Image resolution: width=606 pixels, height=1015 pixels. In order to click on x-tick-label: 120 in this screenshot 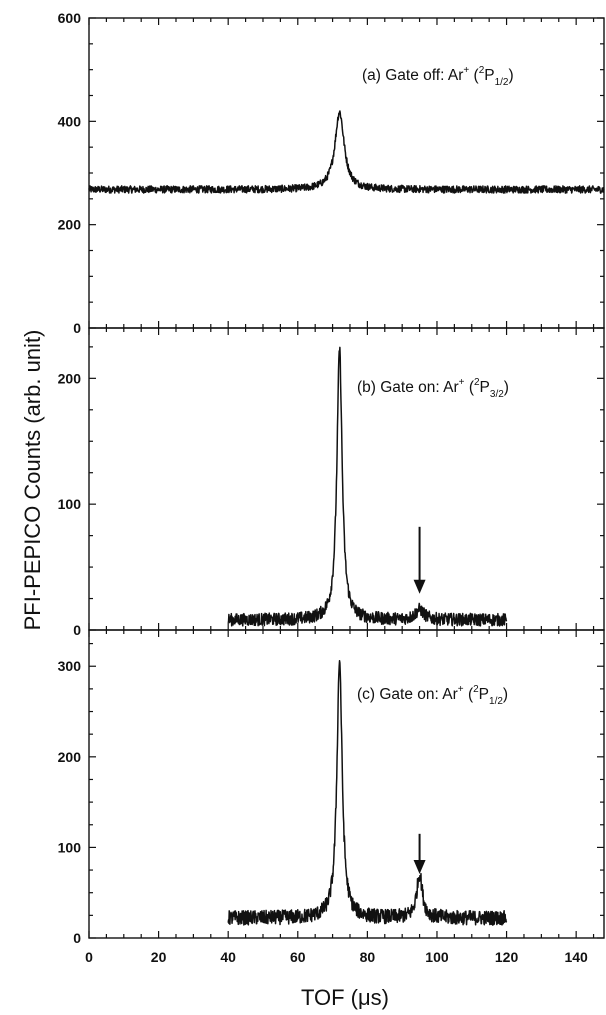, I will do `click(507, 957)`.